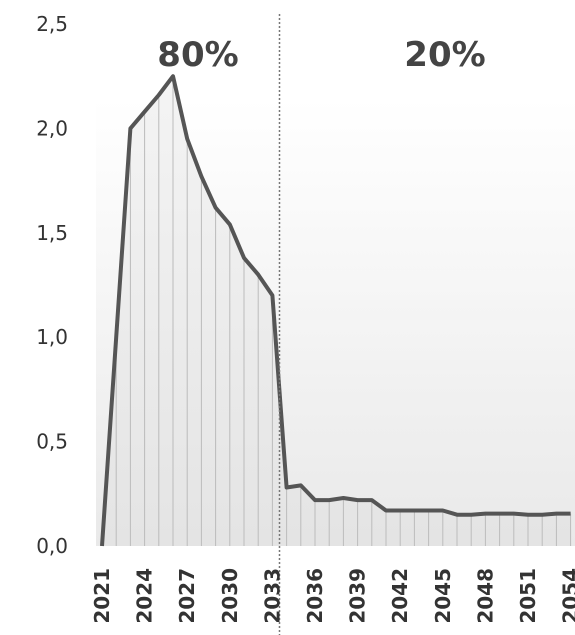 The height and width of the screenshot is (635, 575). I want to click on x-tick-label: 2033, so click(272, 596).